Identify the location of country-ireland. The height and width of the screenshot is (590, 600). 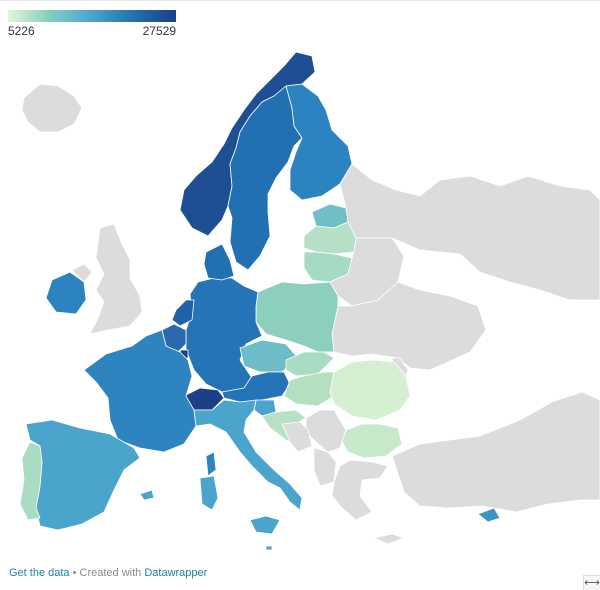
(66, 293).